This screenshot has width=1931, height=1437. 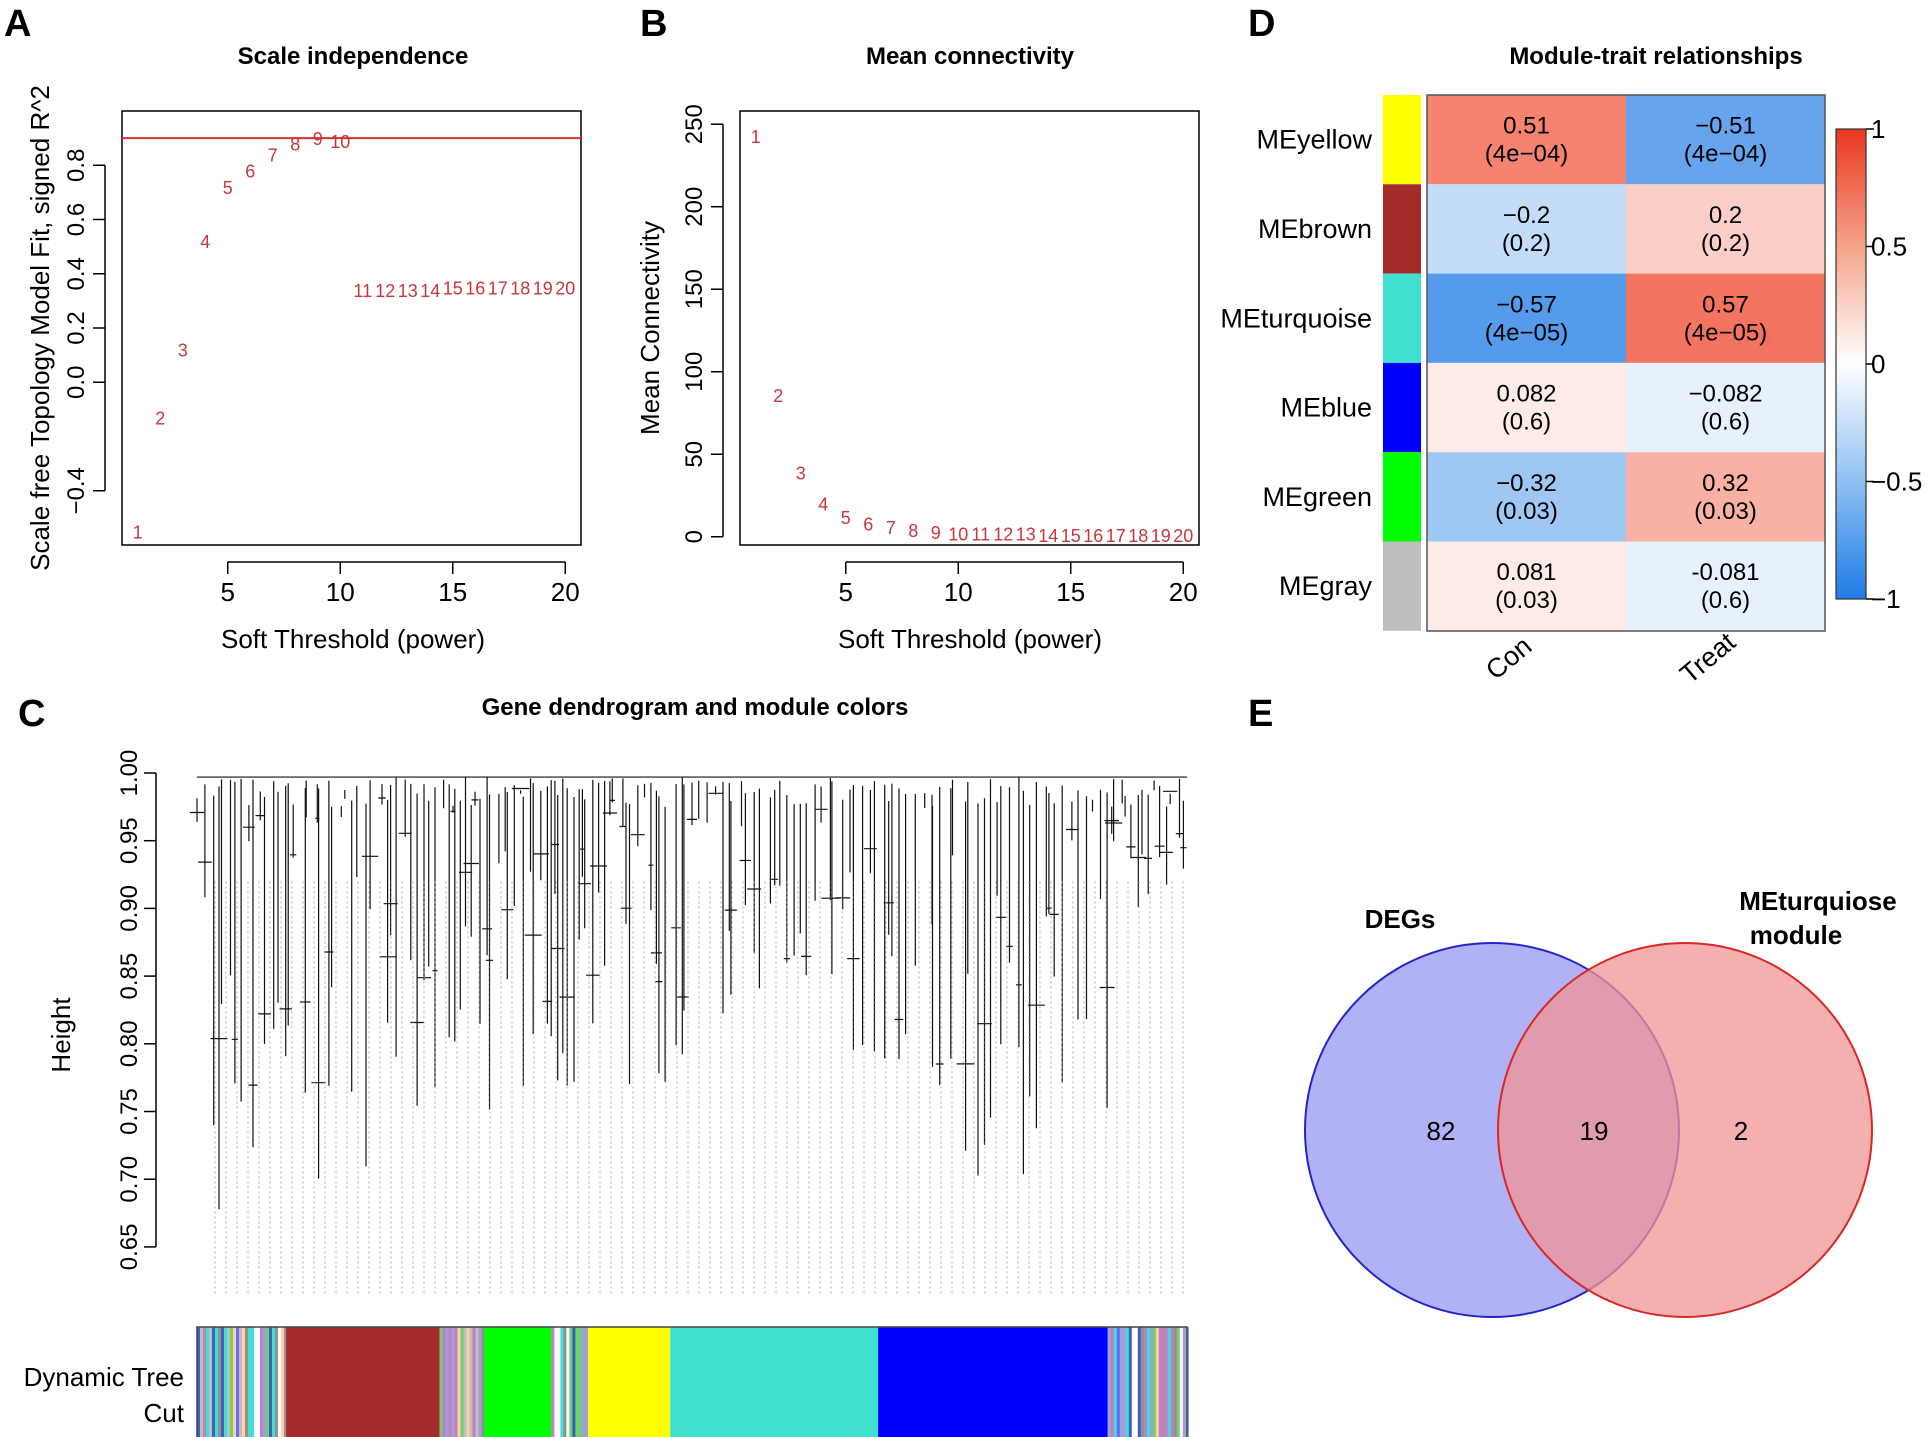 I want to click on b-point-label: 11, so click(x=980, y=534).